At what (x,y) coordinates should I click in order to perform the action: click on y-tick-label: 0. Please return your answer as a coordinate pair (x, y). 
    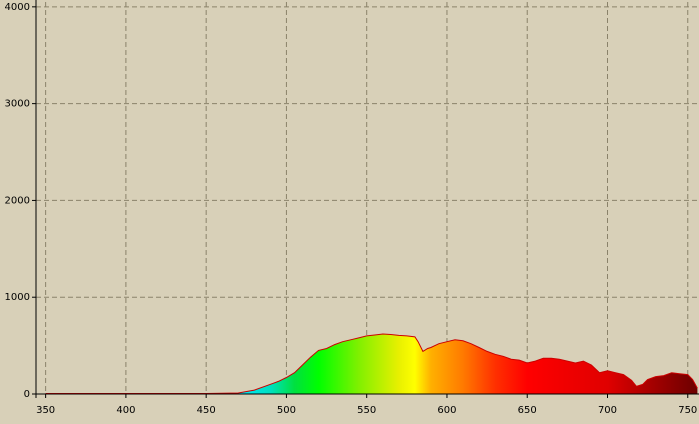
    Looking at the image, I should click on (27, 394).